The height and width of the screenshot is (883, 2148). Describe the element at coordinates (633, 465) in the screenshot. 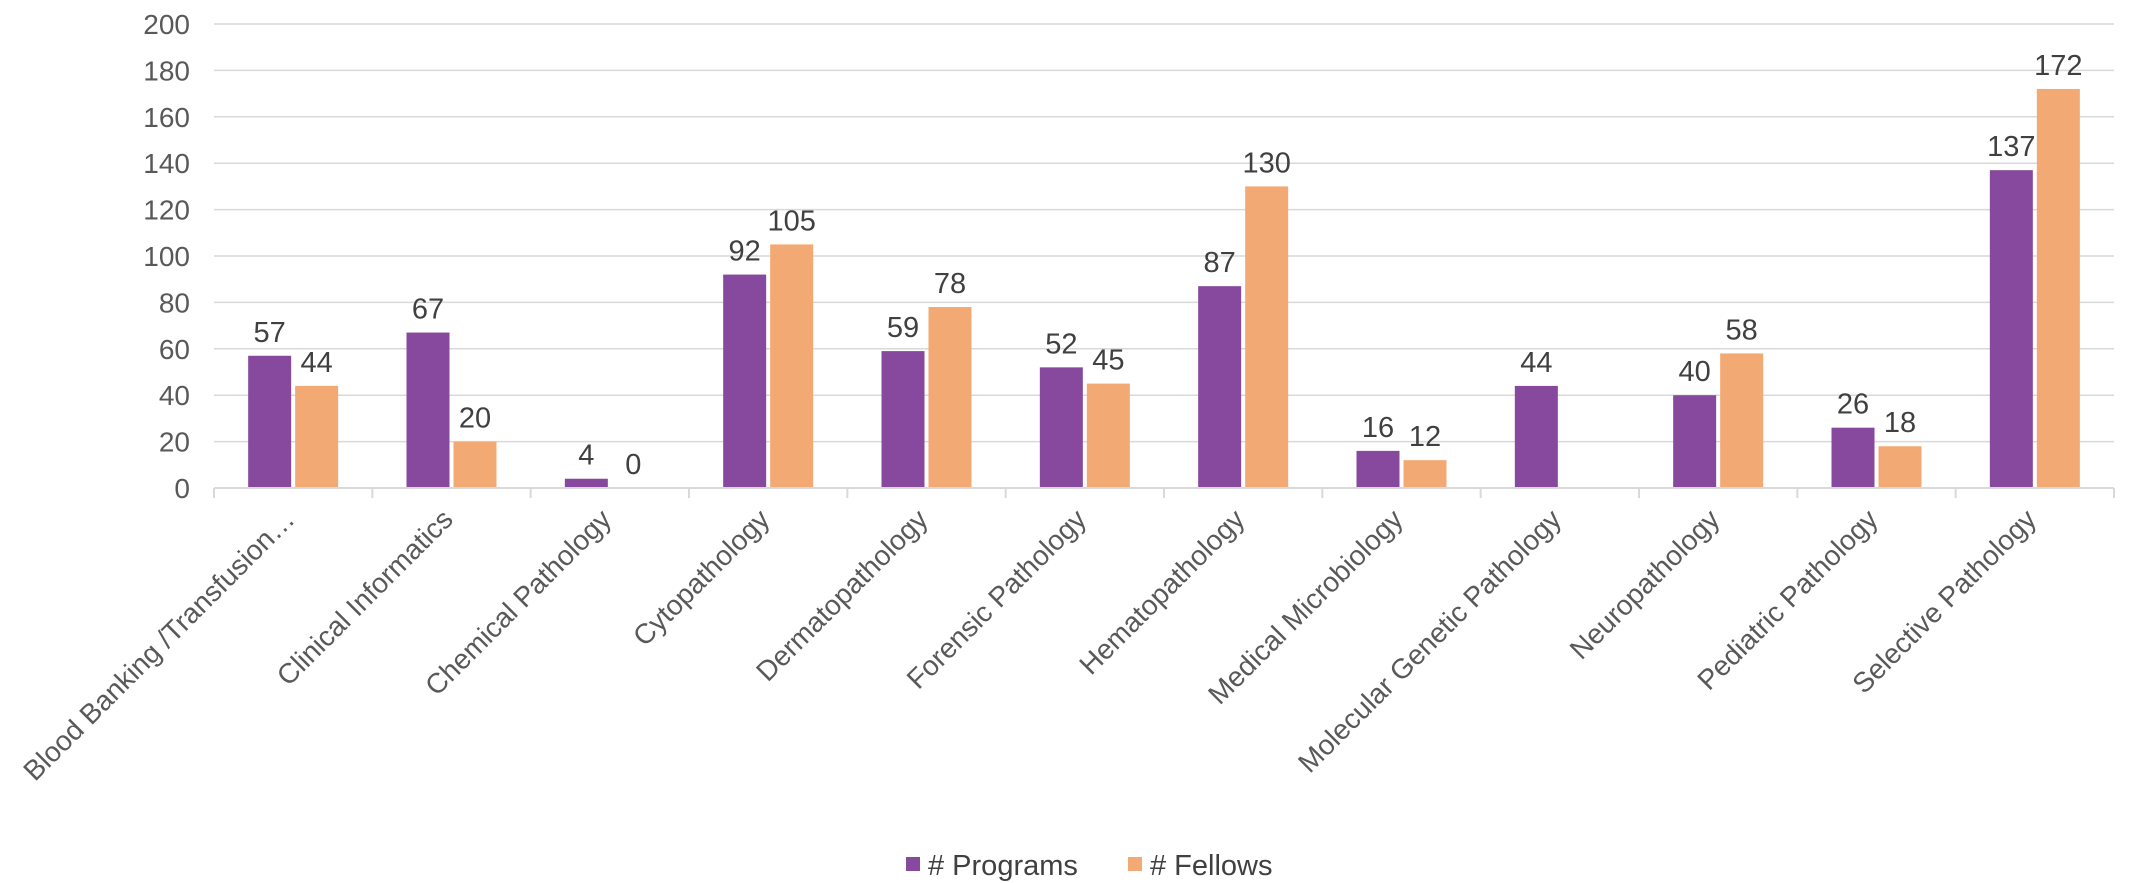

I see `data-label: 0` at that location.